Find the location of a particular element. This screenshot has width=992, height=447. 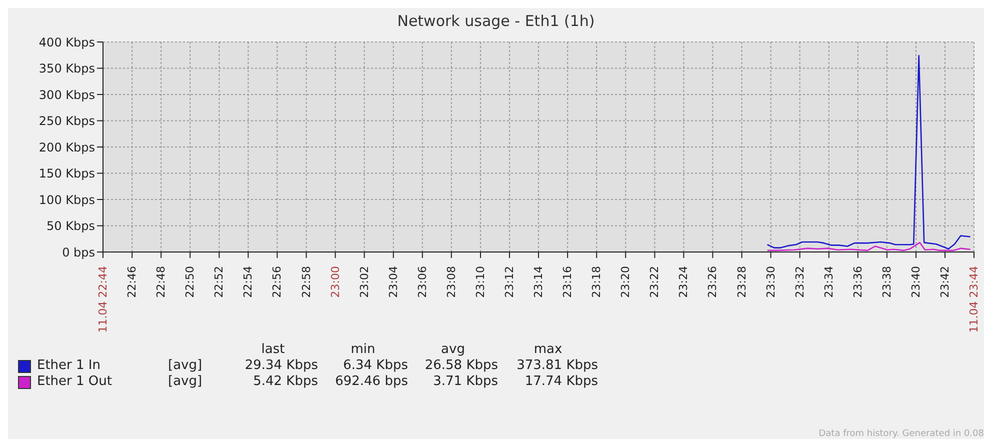

x-tick-label: 22:56 is located at coordinates (277, 282).